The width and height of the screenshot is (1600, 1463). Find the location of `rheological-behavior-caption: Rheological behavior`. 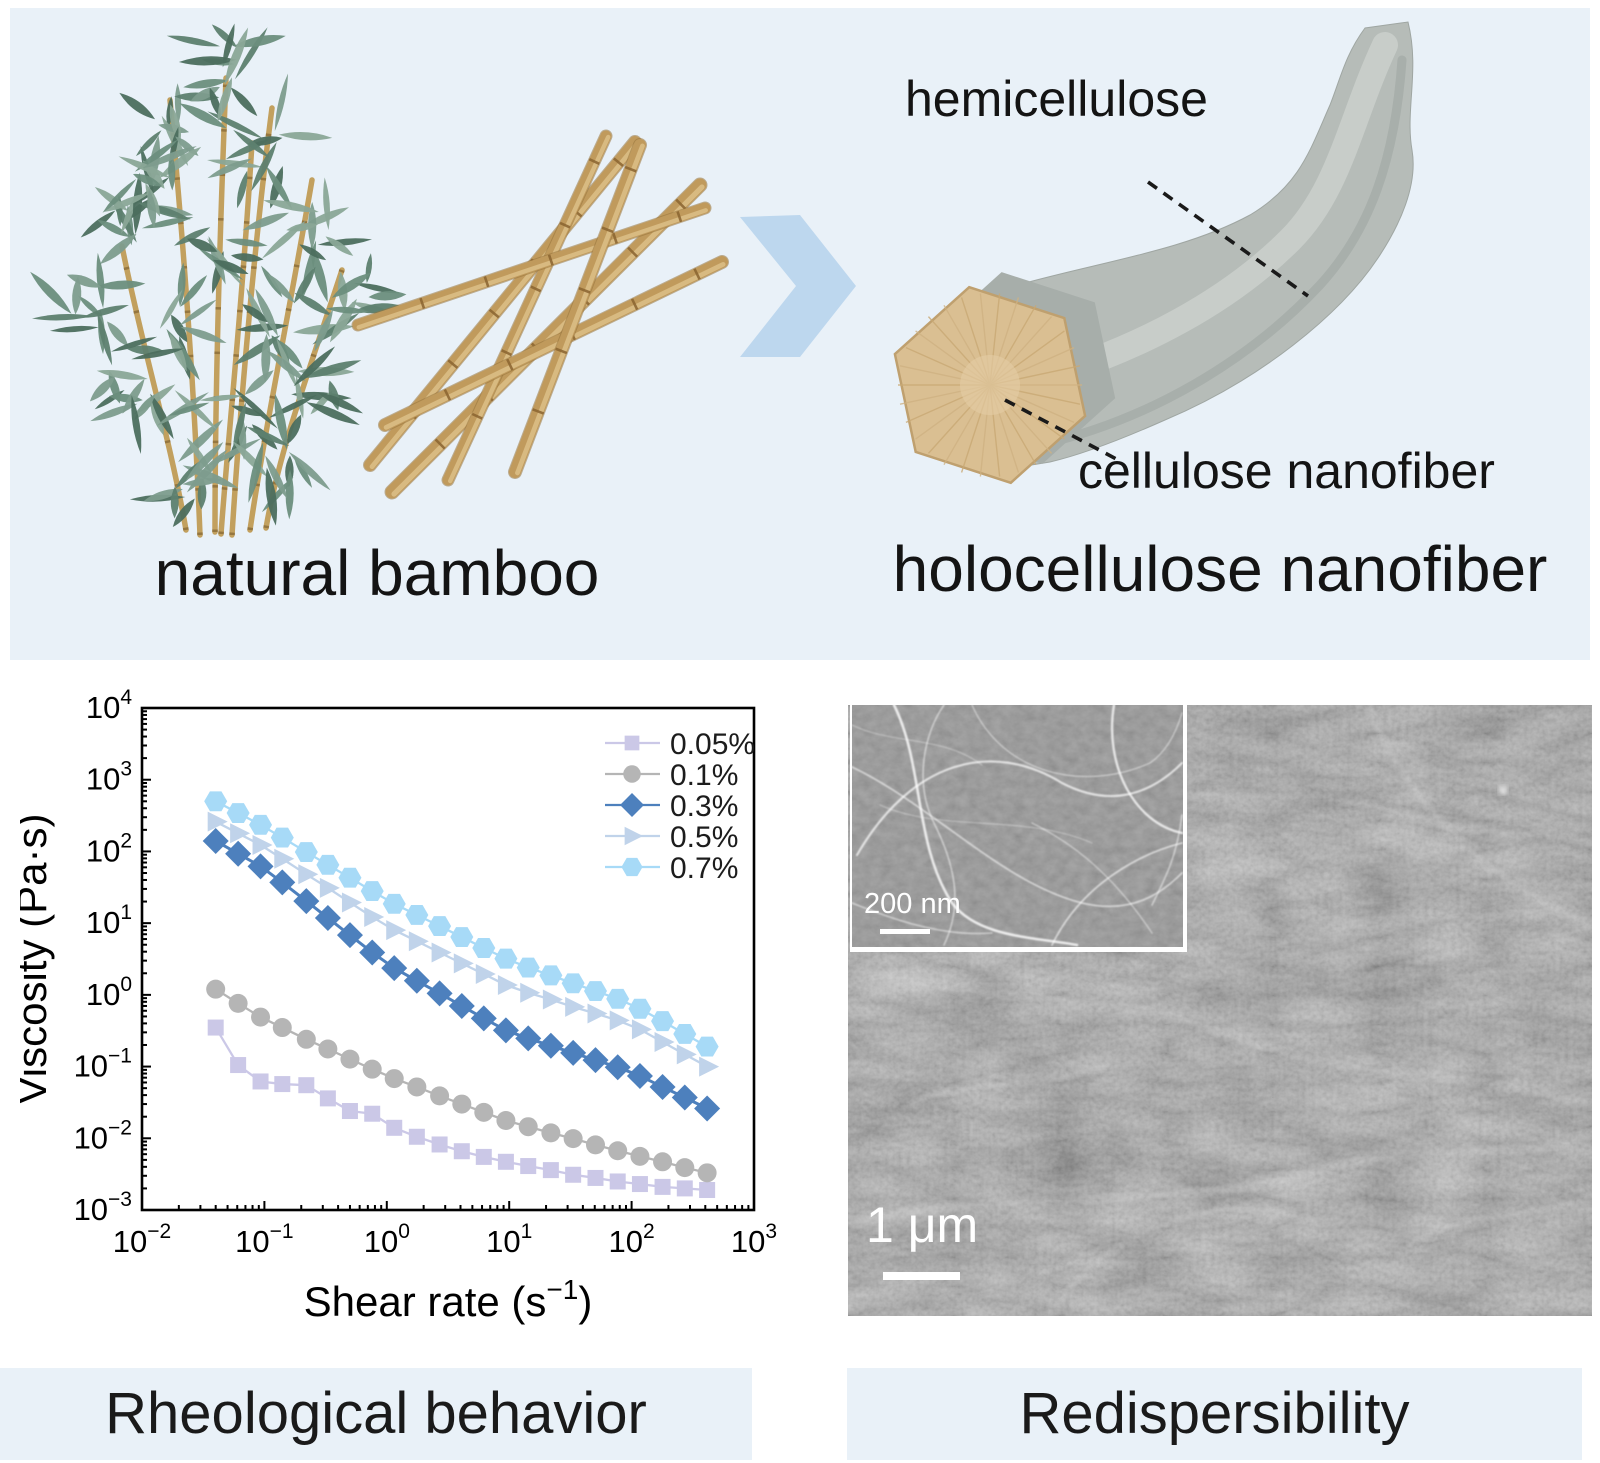

rheological-behavior-caption: Rheological behavior is located at coordinates (376, 1413).